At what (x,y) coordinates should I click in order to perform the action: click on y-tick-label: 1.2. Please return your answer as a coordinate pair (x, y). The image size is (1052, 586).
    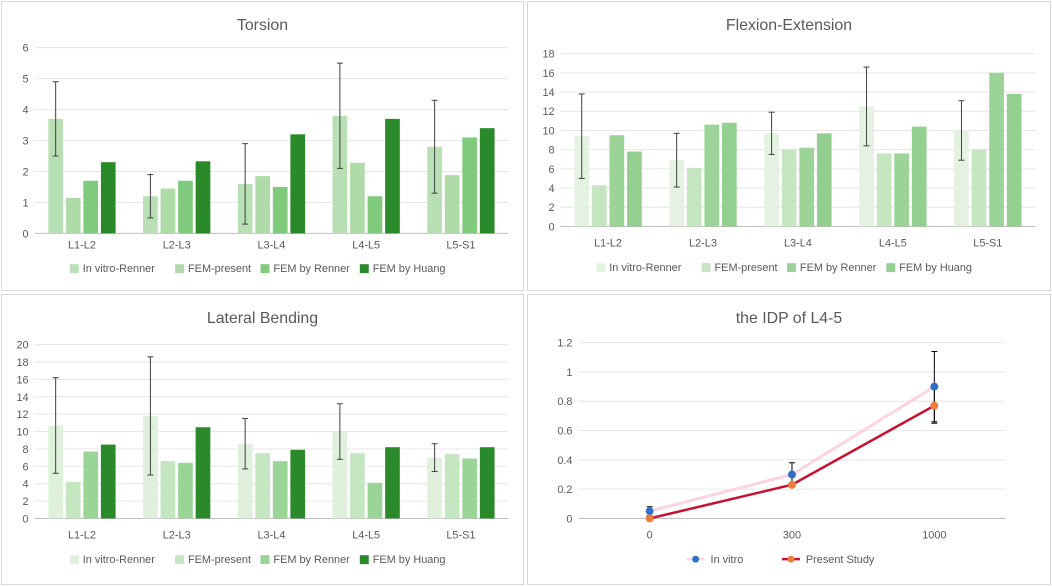
    Looking at the image, I should click on (564, 344).